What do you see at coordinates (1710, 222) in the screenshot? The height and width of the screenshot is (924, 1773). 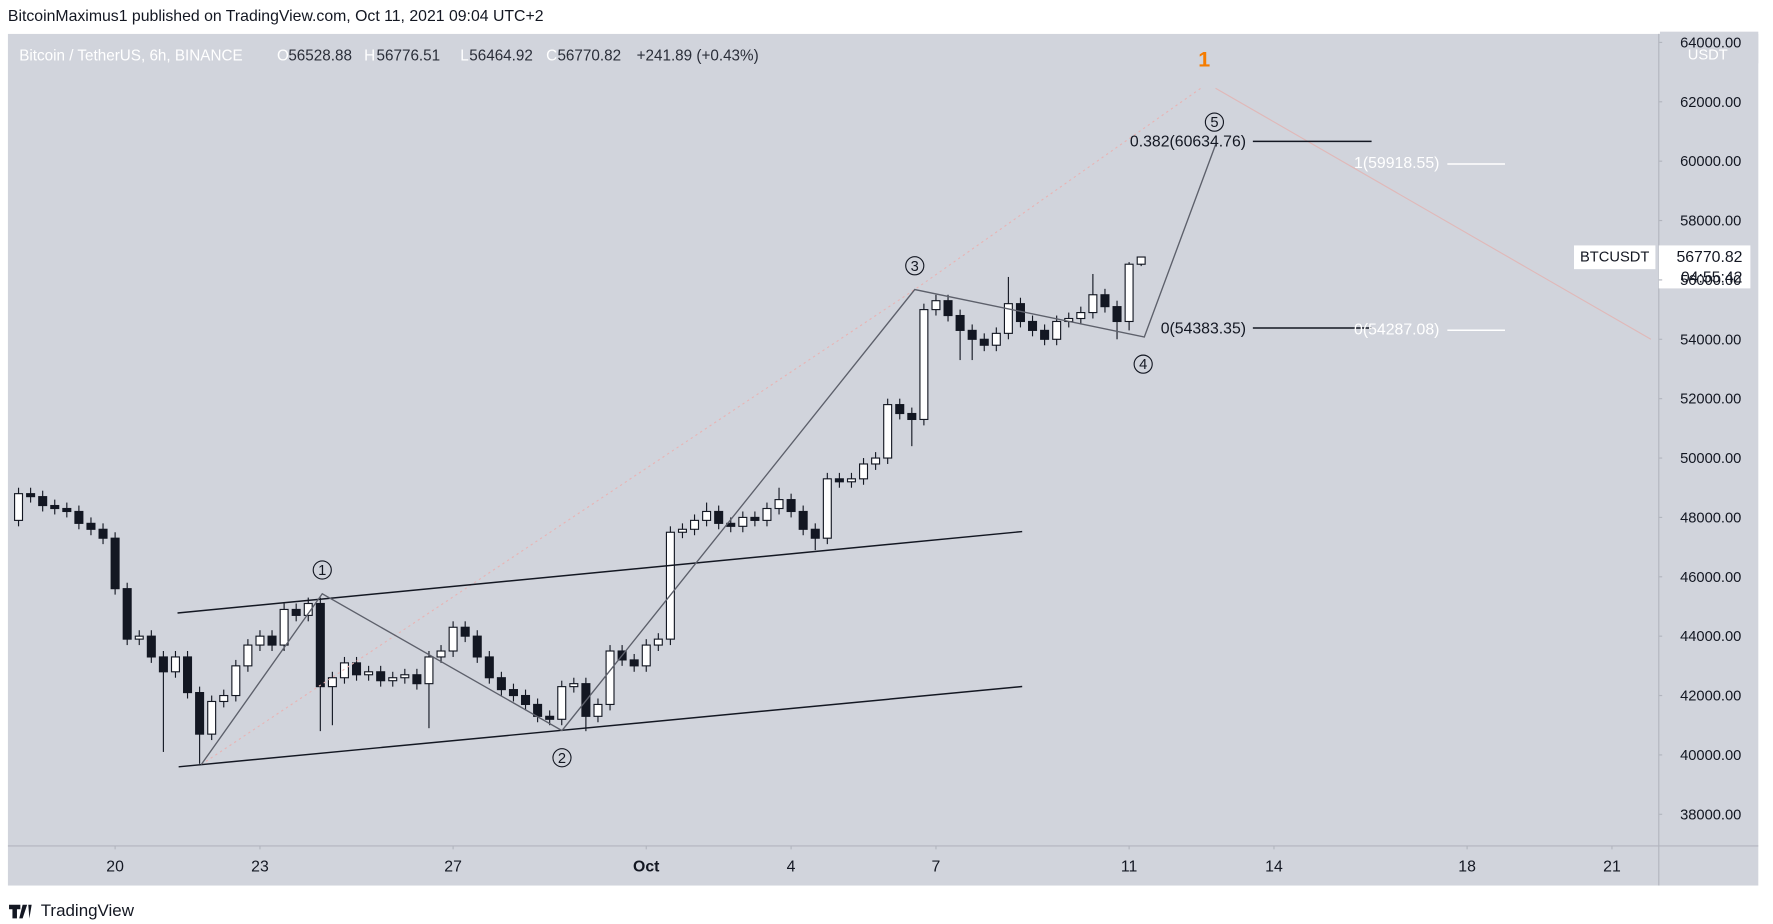 I see `y-tick-label: 58000.00` at bounding box center [1710, 222].